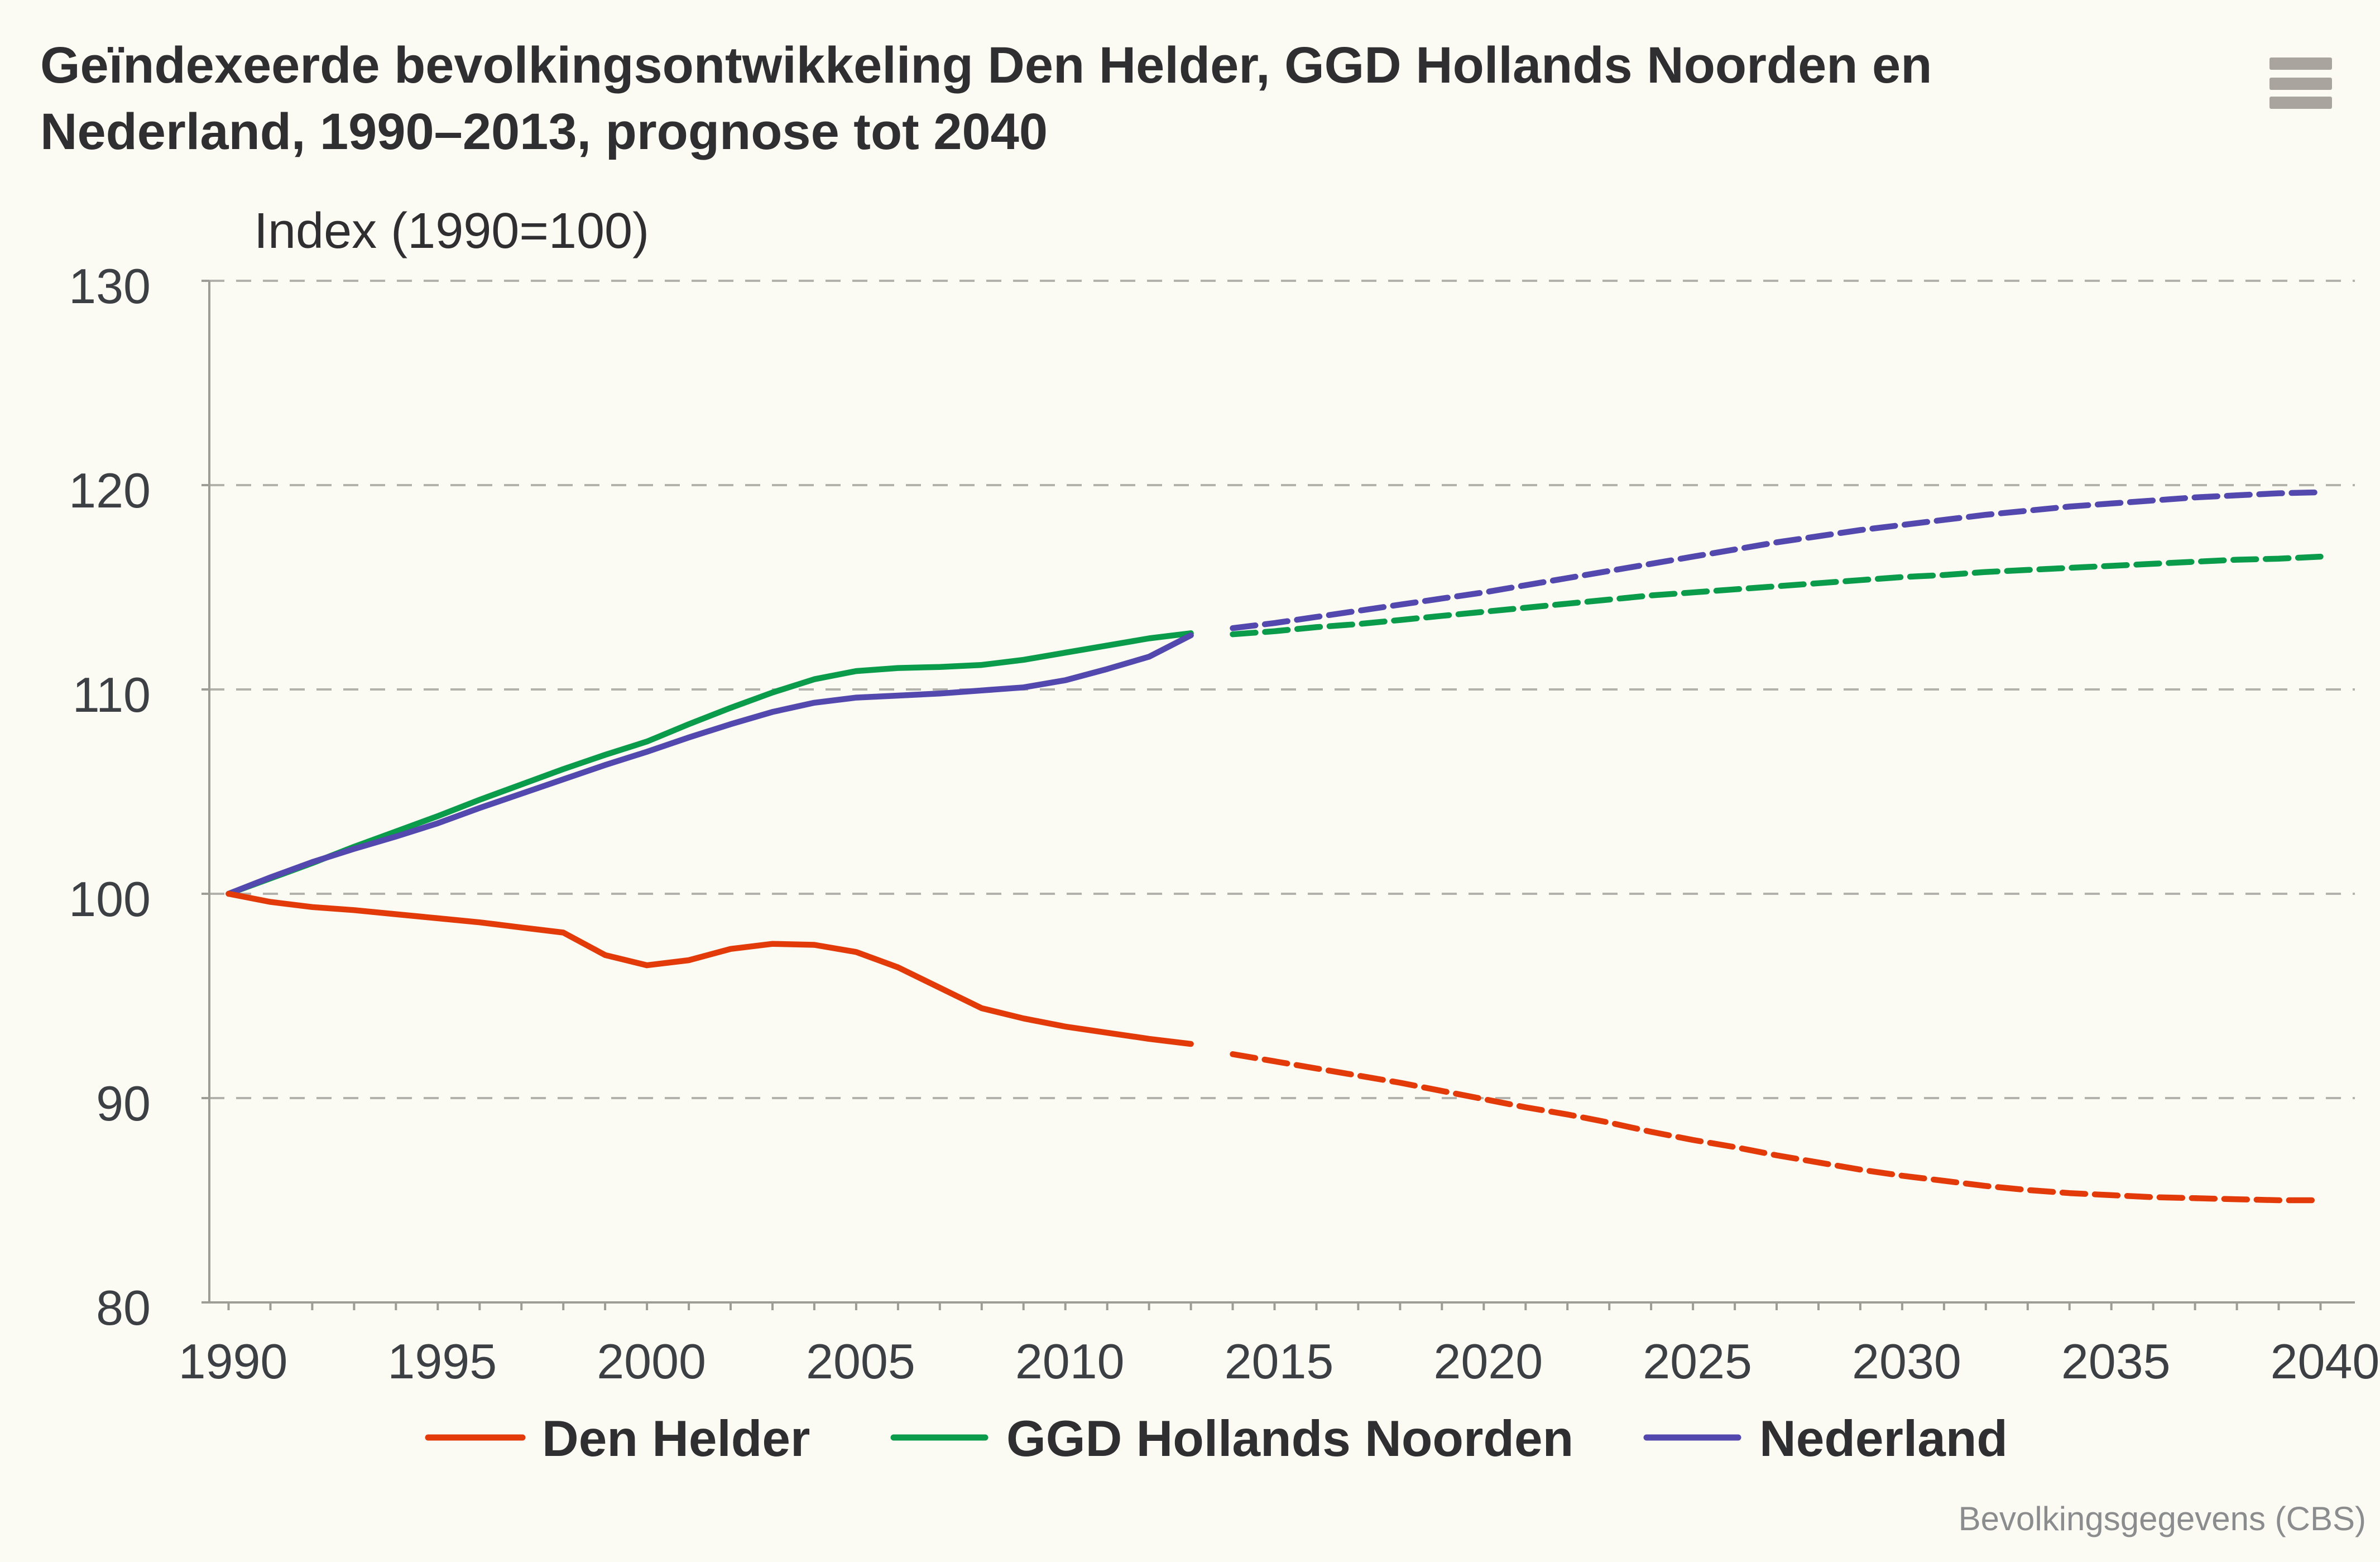 This screenshot has height=1562, width=2380. I want to click on svg-text: 90, so click(123, 1103).